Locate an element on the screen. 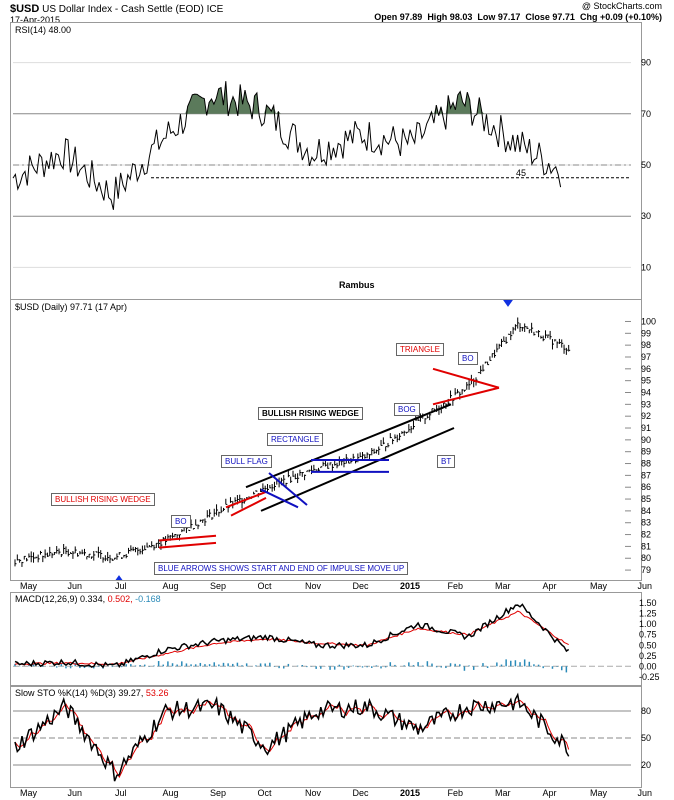  macd-tick-label: 1.50 is located at coordinates (648, 603).